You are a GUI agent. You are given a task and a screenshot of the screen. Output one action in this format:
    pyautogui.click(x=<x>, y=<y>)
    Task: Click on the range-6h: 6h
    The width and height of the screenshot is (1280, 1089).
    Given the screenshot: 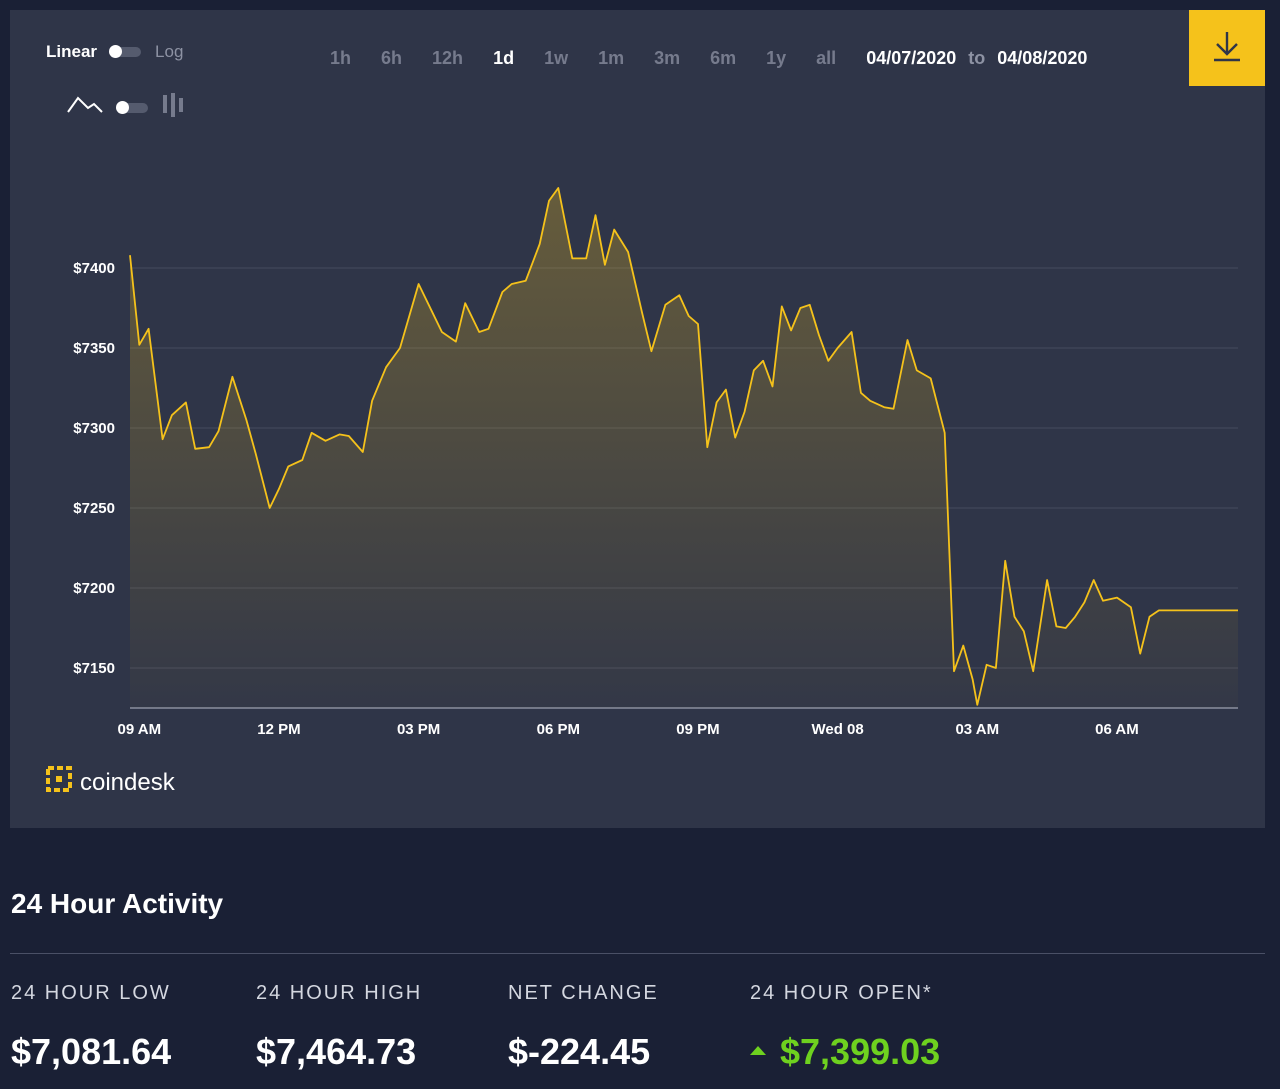 What is the action you would take?
    pyautogui.click(x=392, y=58)
    